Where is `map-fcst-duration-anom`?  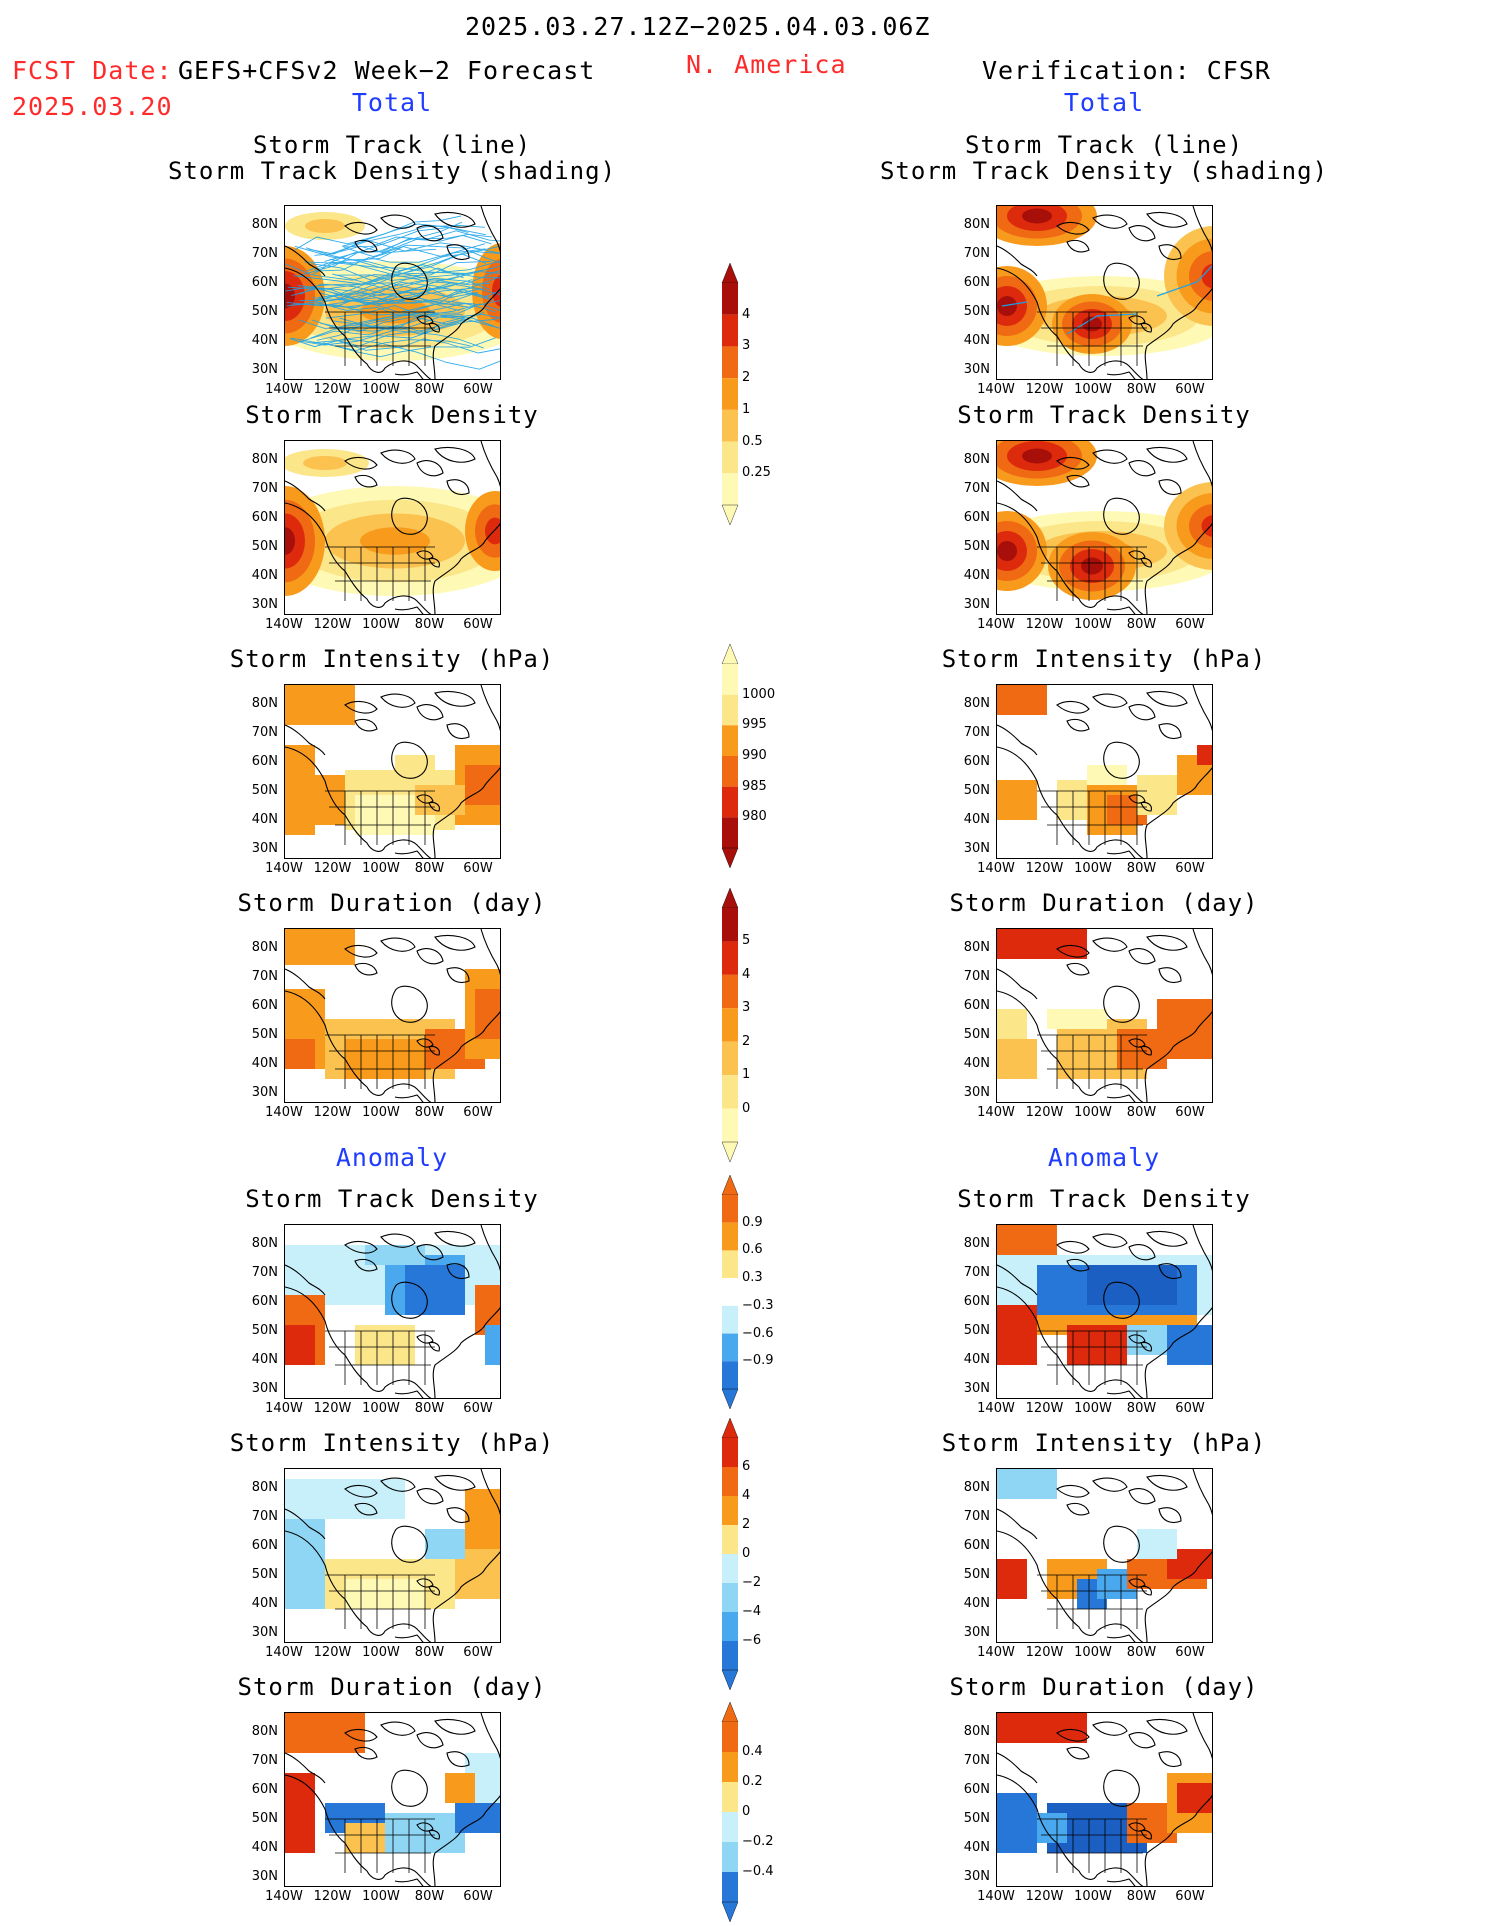 map-fcst-duration-anom is located at coordinates (392, 1799).